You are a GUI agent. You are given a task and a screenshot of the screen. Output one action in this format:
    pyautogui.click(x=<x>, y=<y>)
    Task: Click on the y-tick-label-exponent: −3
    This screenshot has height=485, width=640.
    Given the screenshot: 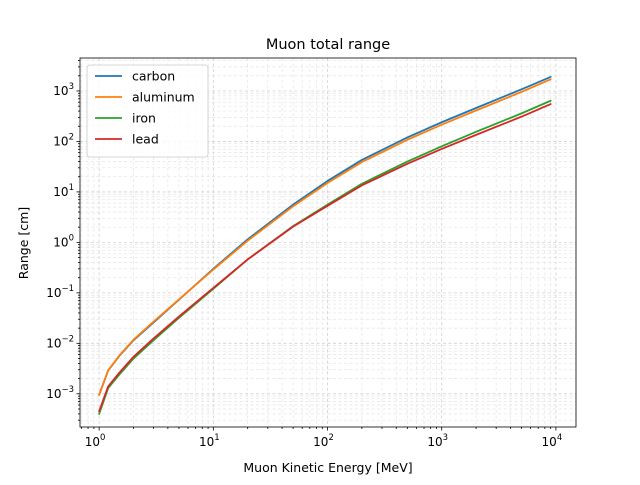 What is the action you would take?
    pyautogui.click(x=67, y=390)
    